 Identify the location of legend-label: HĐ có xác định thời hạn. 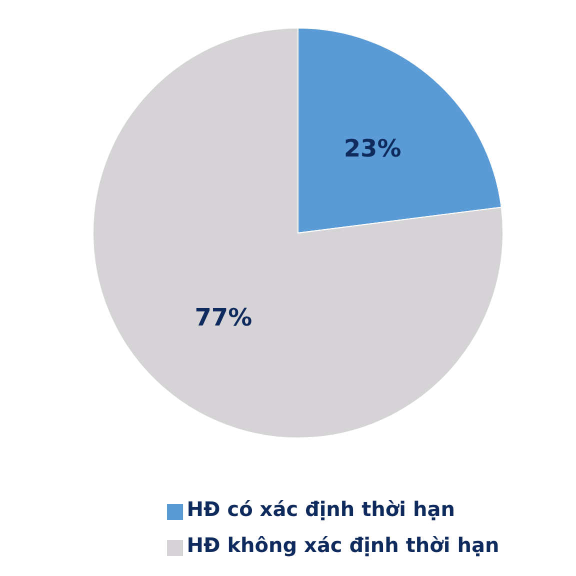
(320, 509).